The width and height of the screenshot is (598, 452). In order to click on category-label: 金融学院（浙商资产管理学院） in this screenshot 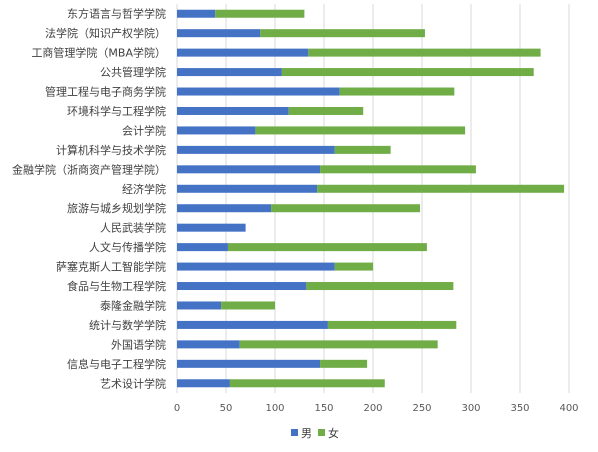, I will do `click(89, 169)`.